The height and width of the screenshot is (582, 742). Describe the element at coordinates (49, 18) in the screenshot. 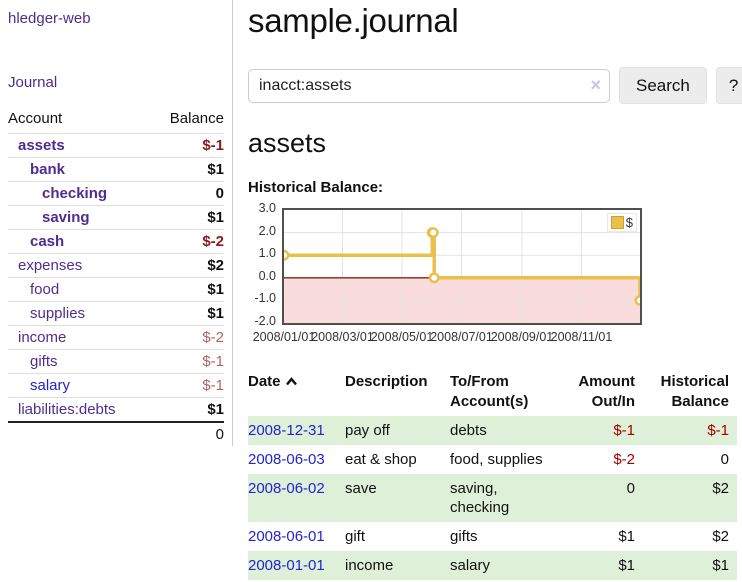

I see `app-brand-link: hledger-web` at that location.